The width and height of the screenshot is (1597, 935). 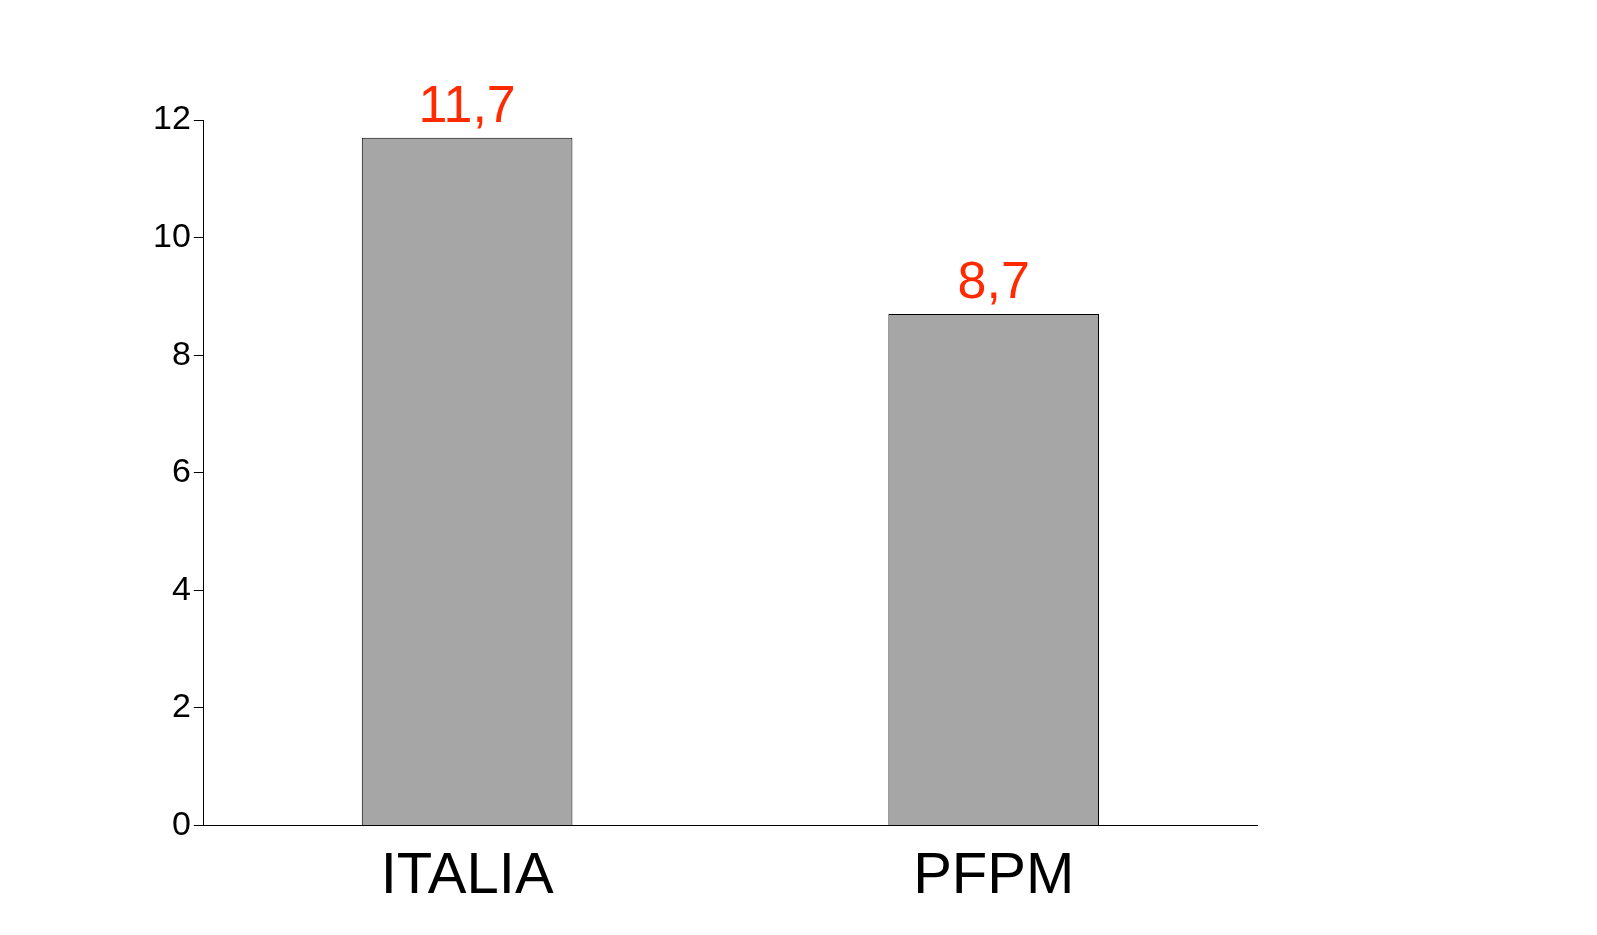 I want to click on y-tick-label: 10, so click(x=171, y=234).